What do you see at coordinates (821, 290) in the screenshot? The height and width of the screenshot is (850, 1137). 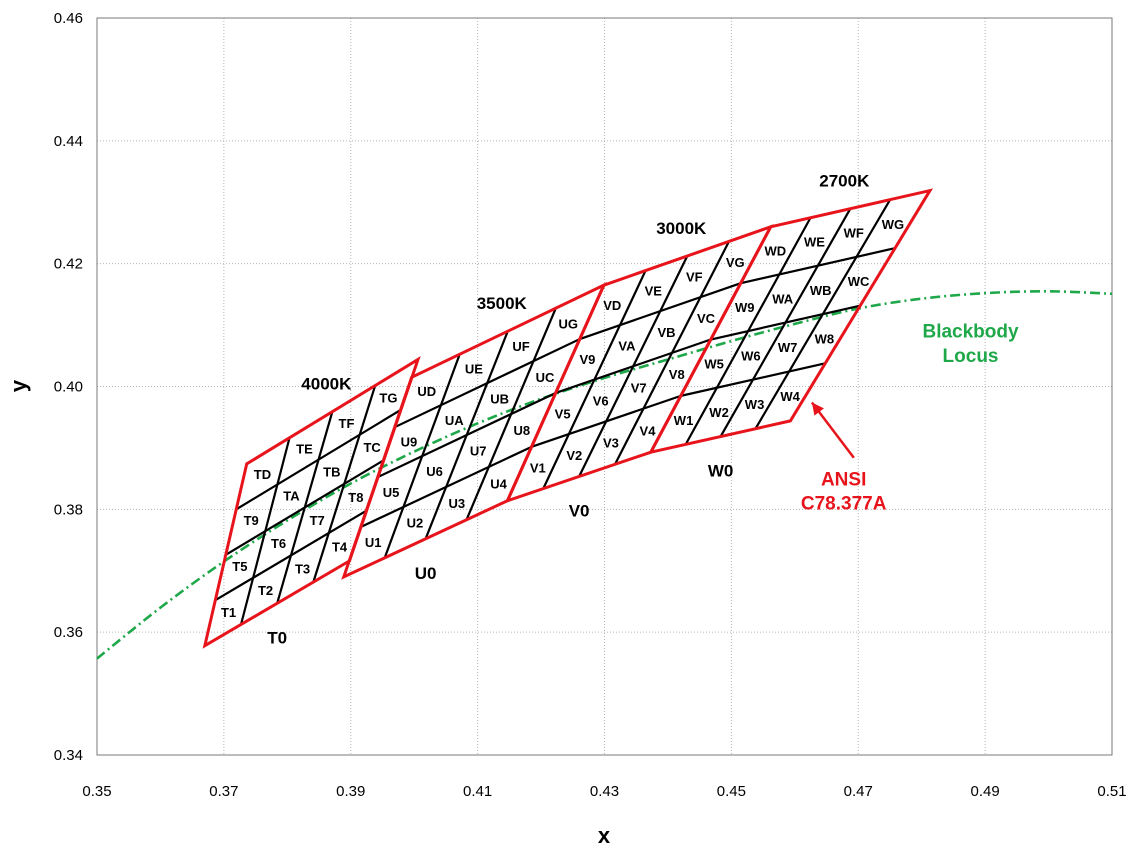 I see `bin-label-wb: WB` at bounding box center [821, 290].